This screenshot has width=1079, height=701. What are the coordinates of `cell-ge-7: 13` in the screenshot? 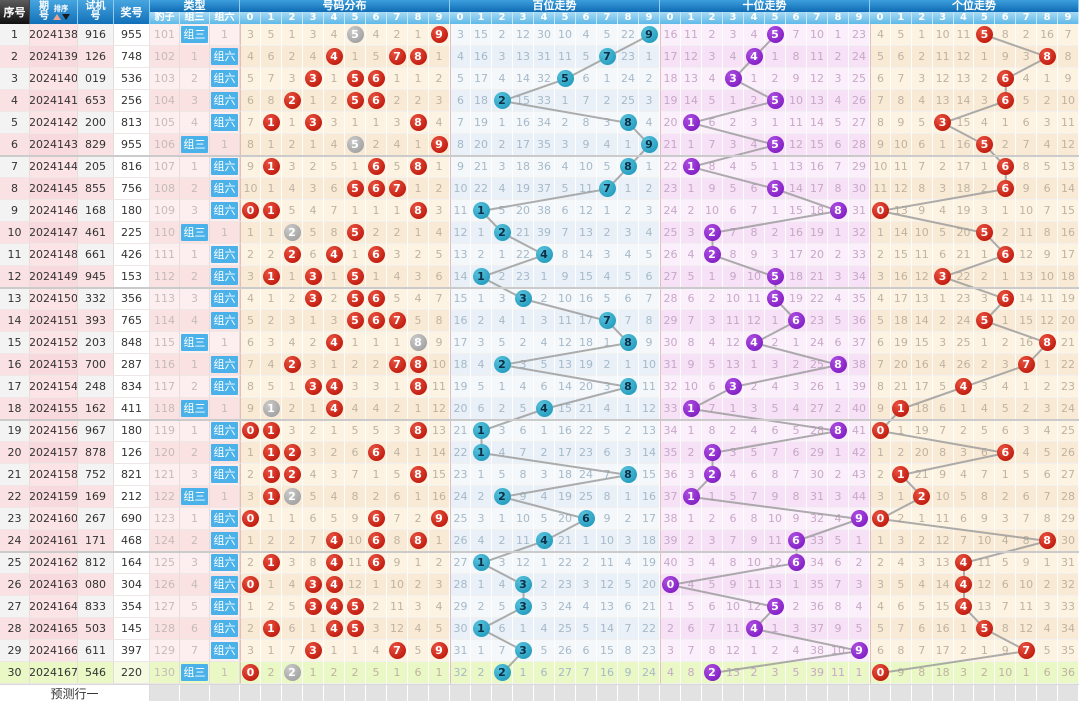 It's located at (1027, 277).